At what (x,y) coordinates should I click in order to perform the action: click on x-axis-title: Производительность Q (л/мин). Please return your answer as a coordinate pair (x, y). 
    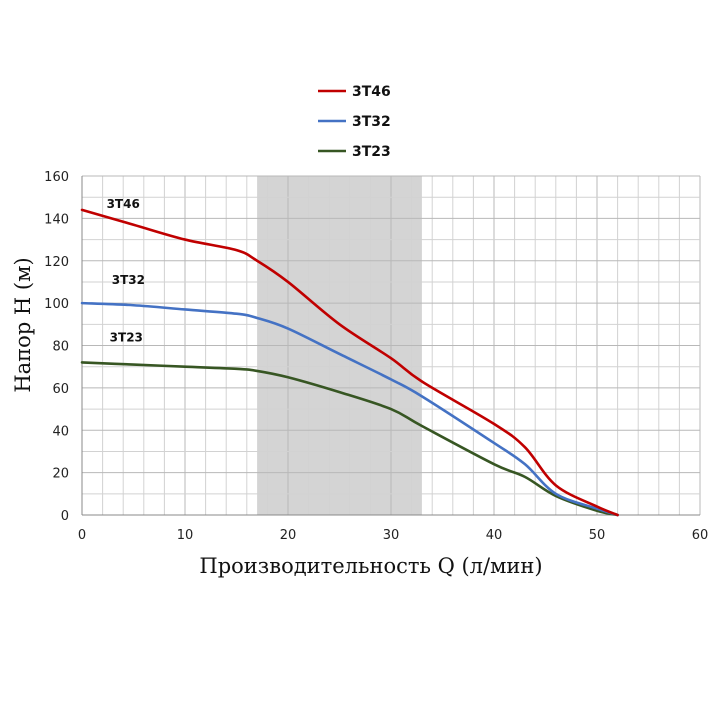
    Looking at the image, I should click on (370, 566).